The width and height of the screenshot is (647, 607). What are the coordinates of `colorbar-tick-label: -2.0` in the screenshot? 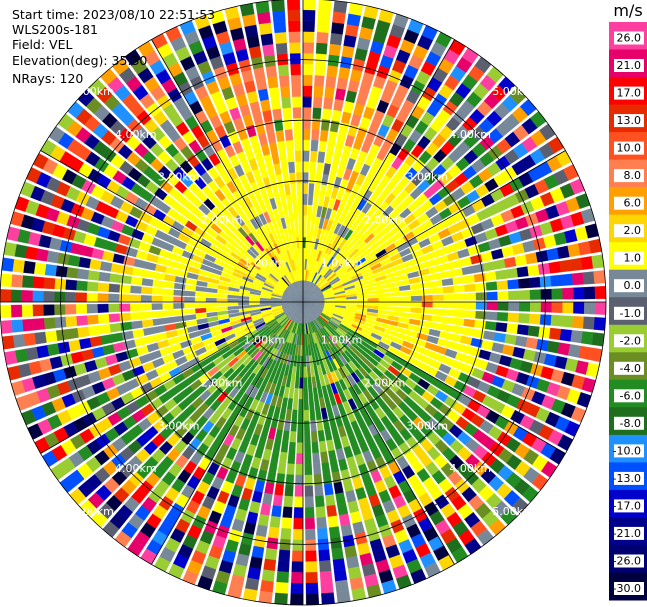 It's located at (630, 340).